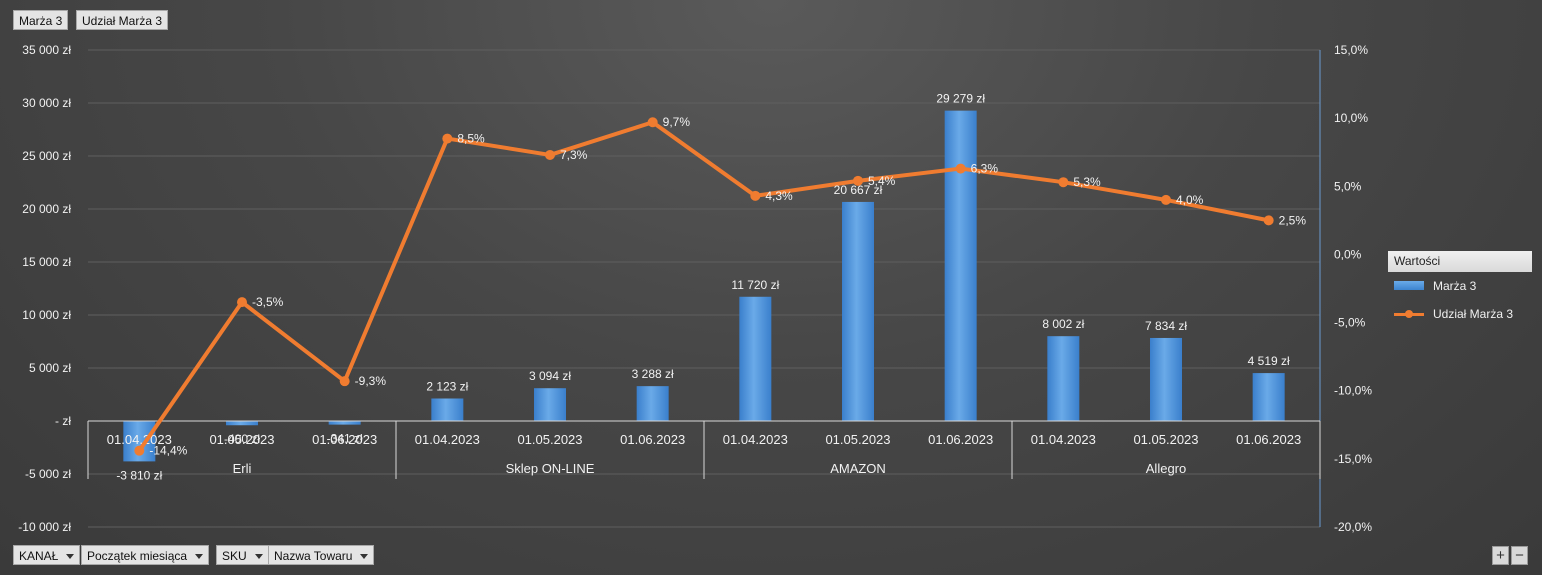  Describe the element at coordinates (44, 527) in the screenshot. I see `y-left-tick-label: -10 000 zł` at that location.